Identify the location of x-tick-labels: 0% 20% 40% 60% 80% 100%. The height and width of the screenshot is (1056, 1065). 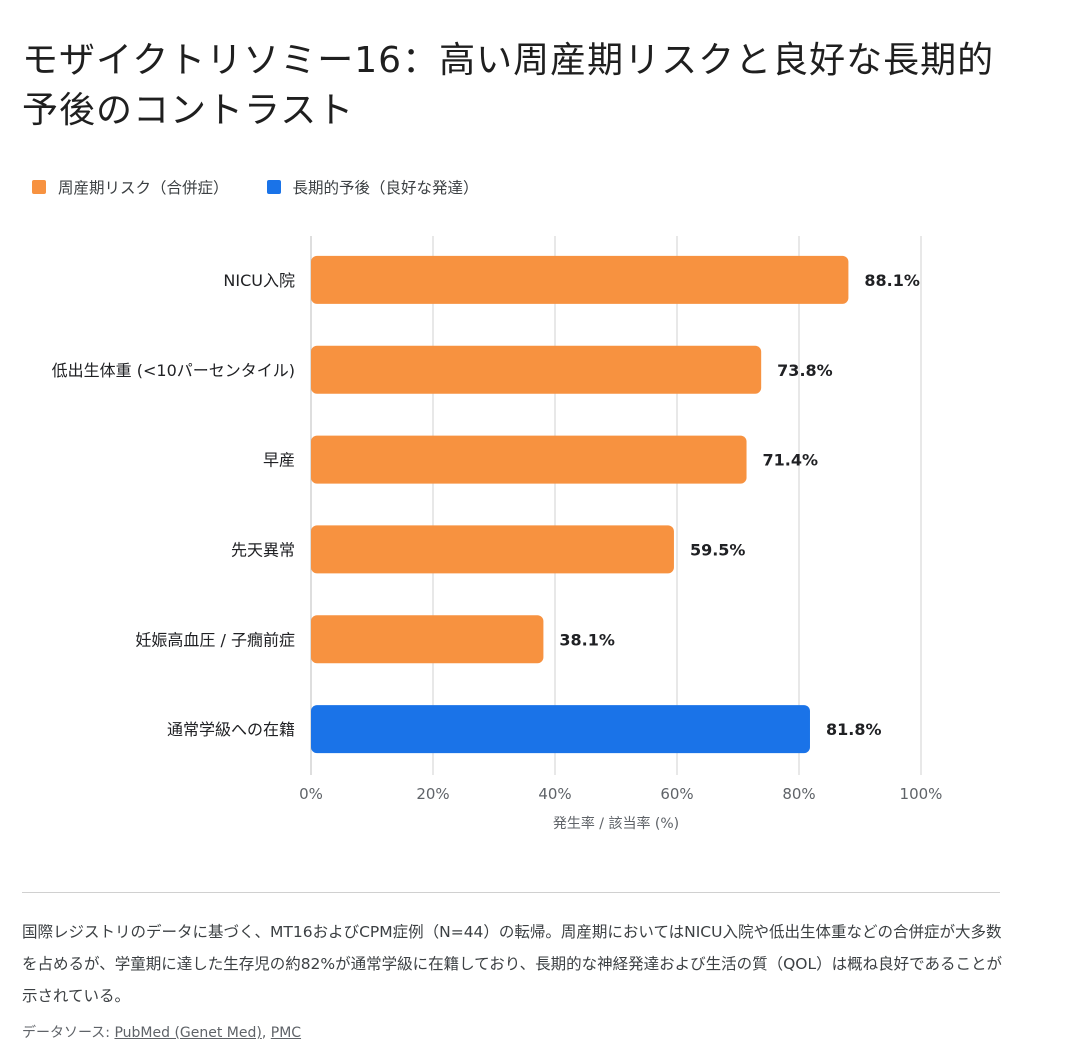
(620, 794).